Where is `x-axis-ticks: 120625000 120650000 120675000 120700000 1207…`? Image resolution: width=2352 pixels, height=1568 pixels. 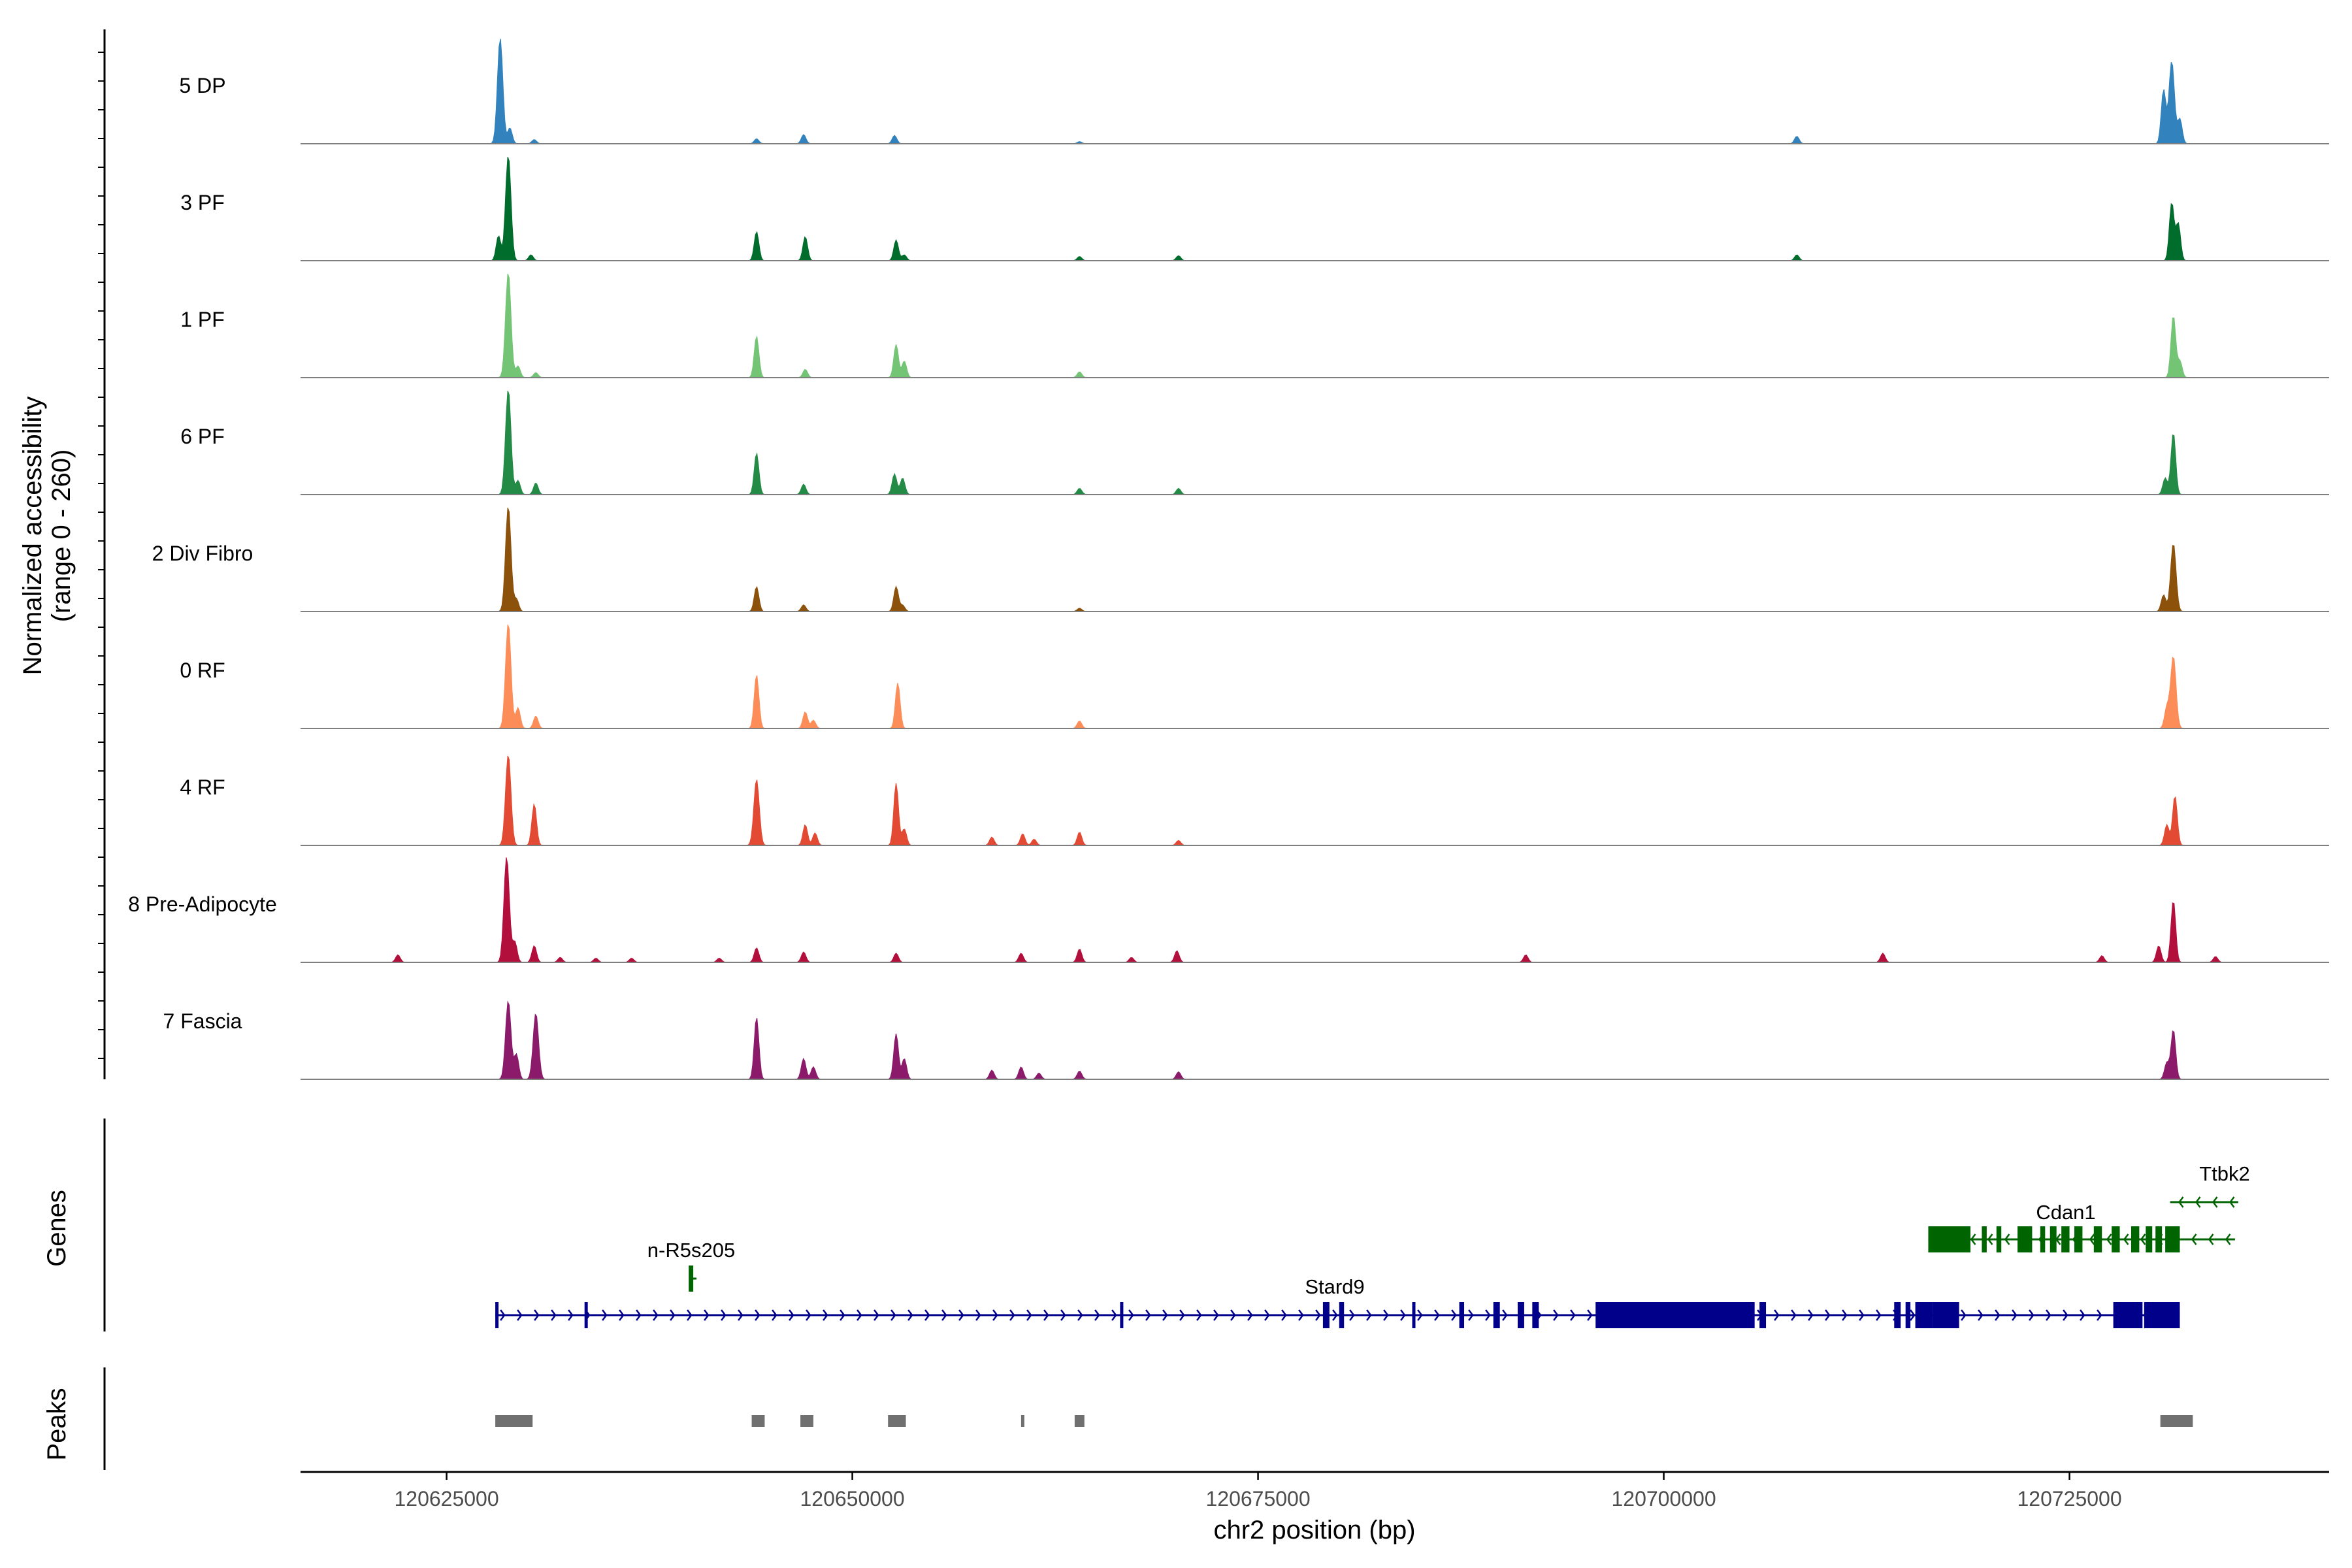 x-axis-ticks: 120625000 120650000 120675000 120700000 1207… is located at coordinates (1258, 1491).